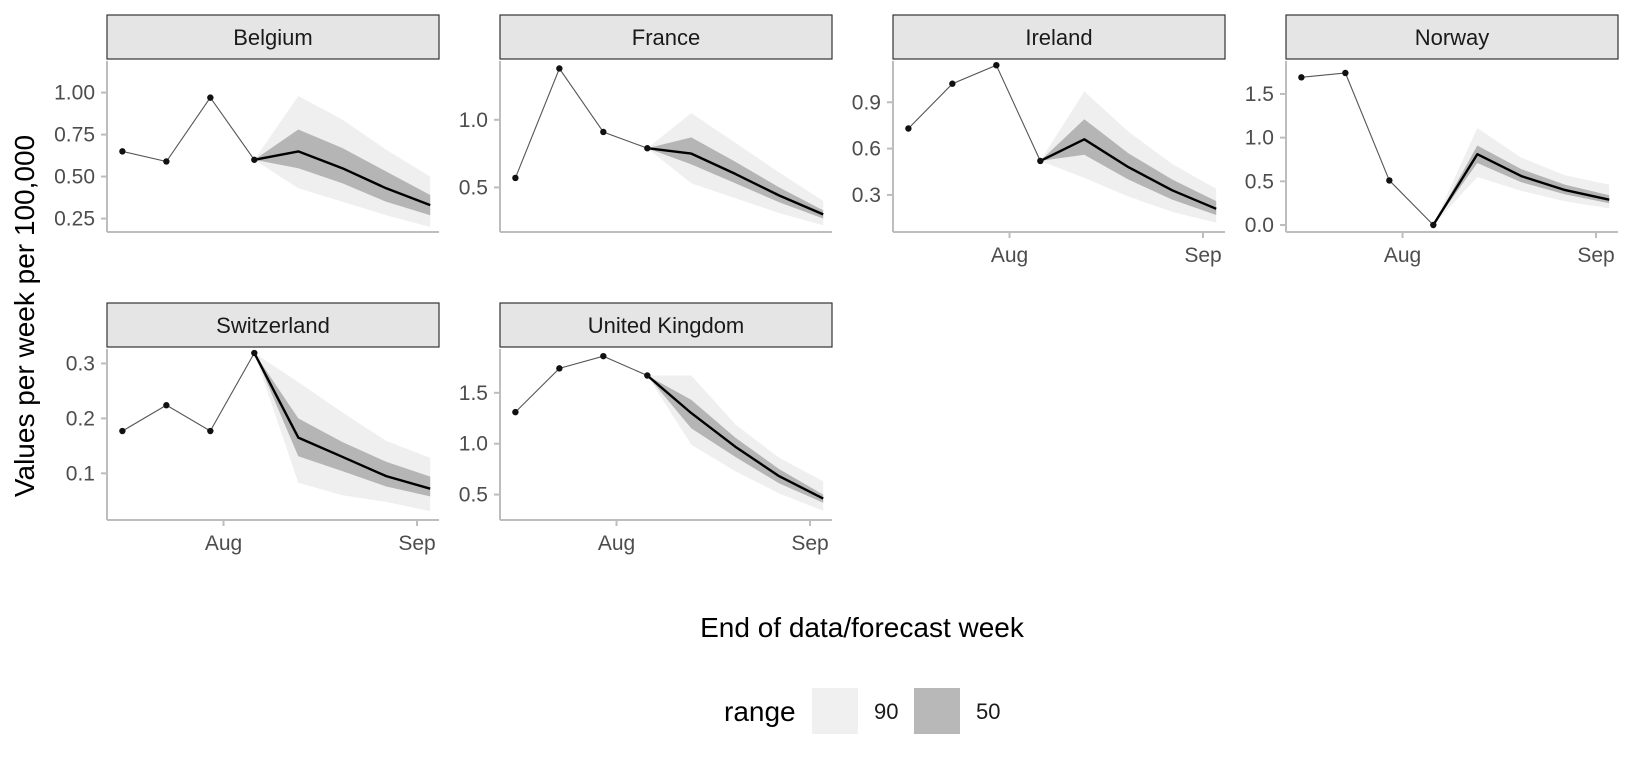  What do you see at coordinates (988, 711) in the screenshot?
I see `legend-label-50: 50` at bounding box center [988, 711].